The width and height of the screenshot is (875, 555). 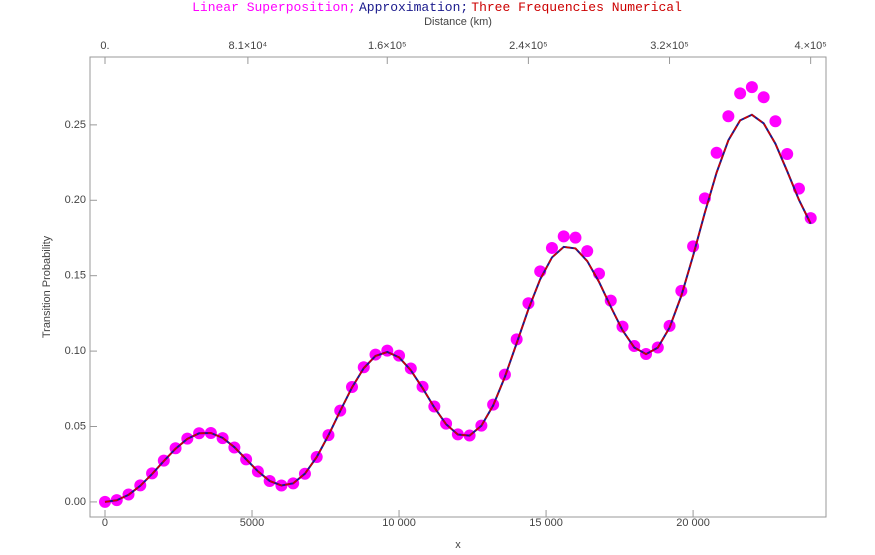 I want to click on y-tick-label: 0.00, so click(x=75, y=502).